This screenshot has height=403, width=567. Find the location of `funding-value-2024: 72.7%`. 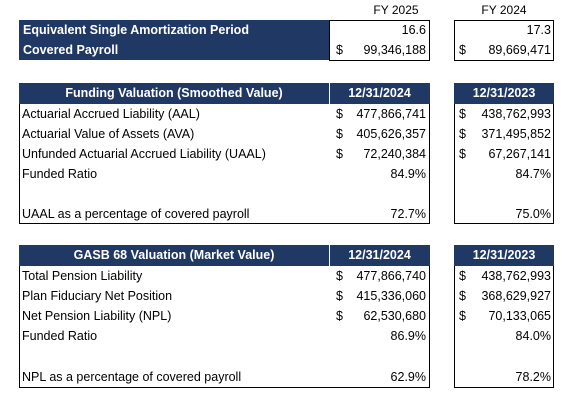

funding-value-2024: 72.7% is located at coordinates (408, 214).